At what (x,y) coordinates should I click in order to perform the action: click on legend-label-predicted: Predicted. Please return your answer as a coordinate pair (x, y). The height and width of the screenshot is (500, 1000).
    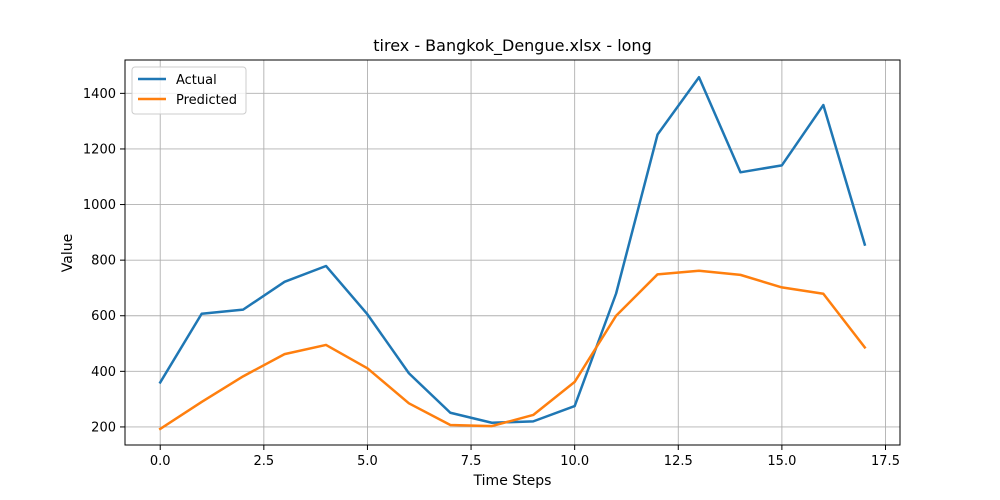
    Looking at the image, I should click on (206, 100).